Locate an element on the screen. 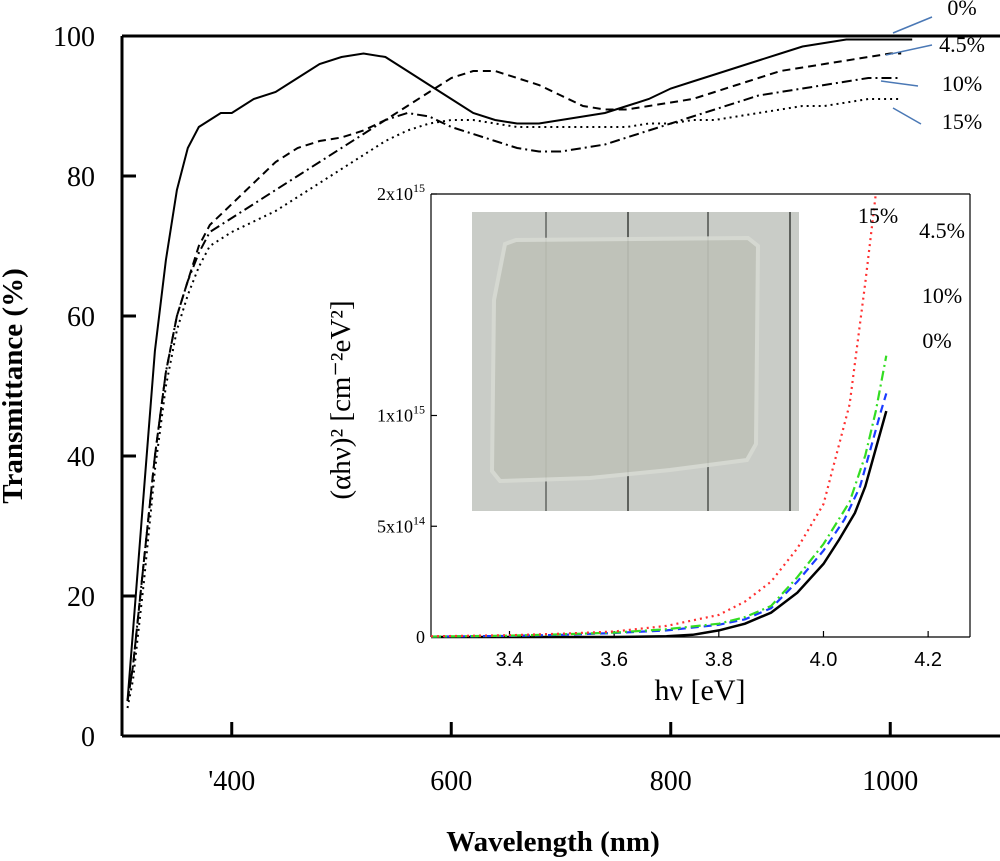 The width and height of the screenshot is (1000, 861). inset-series-label-10pct: 10% is located at coordinates (942, 295).